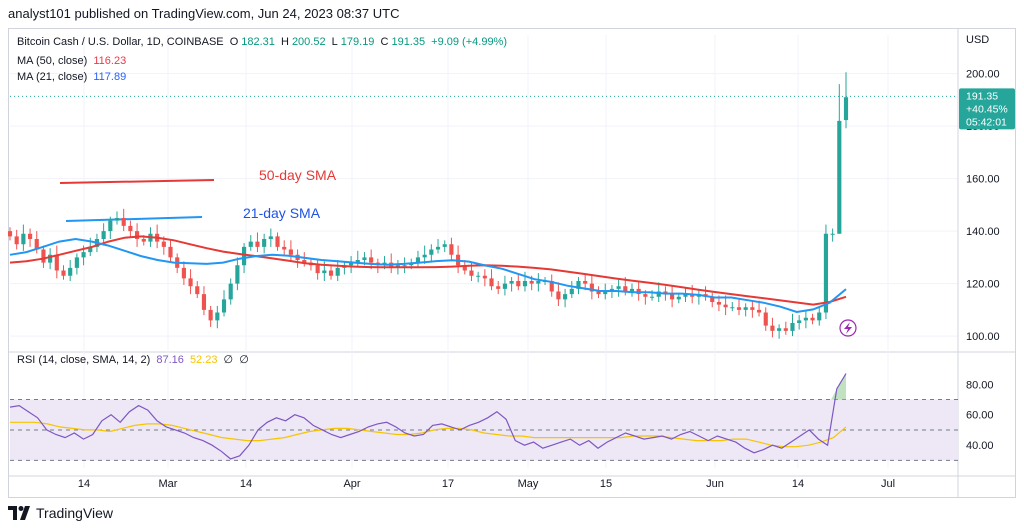 The height and width of the screenshot is (530, 1024). What do you see at coordinates (983, 180) in the screenshot?
I see `y-tick-label: 160.00` at bounding box center [983, 180].